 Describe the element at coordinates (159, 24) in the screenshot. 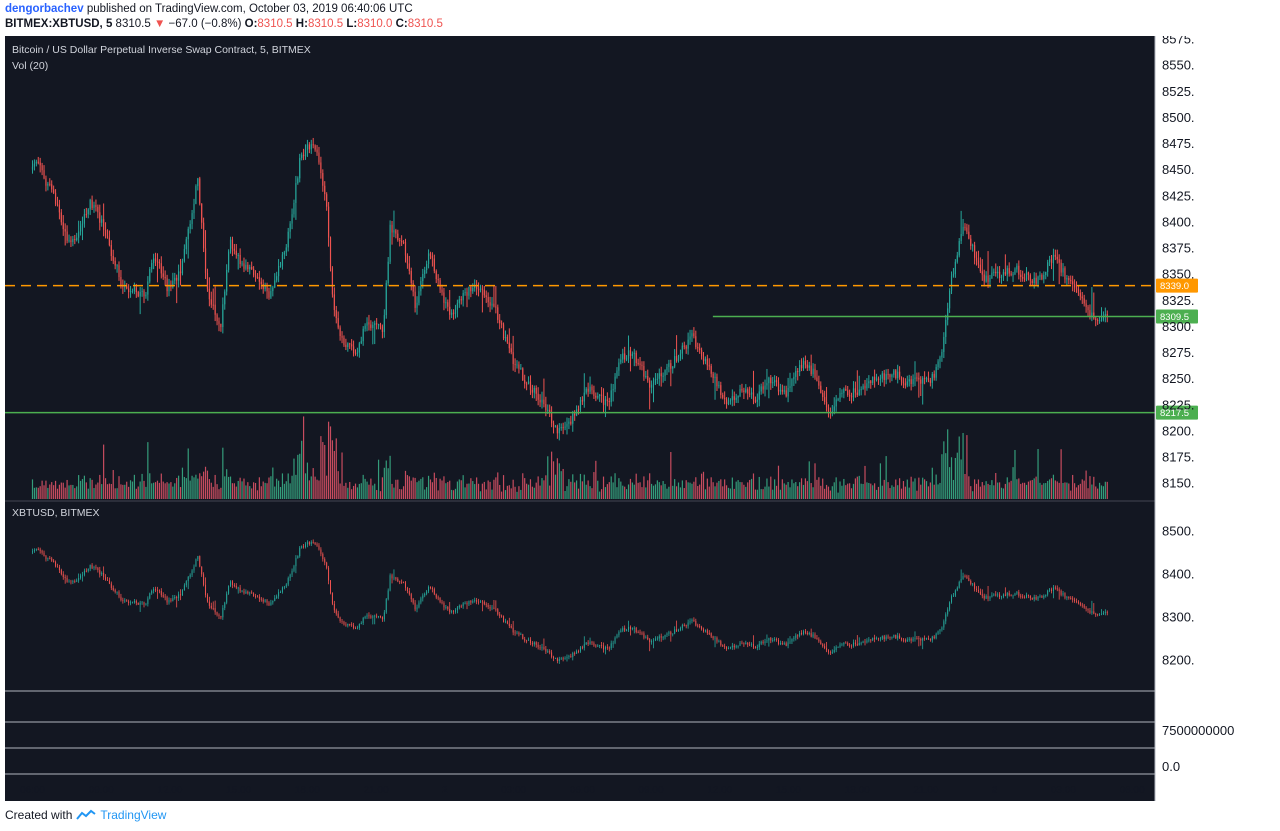

I see `down-arrow-icon: ▼` at that location.